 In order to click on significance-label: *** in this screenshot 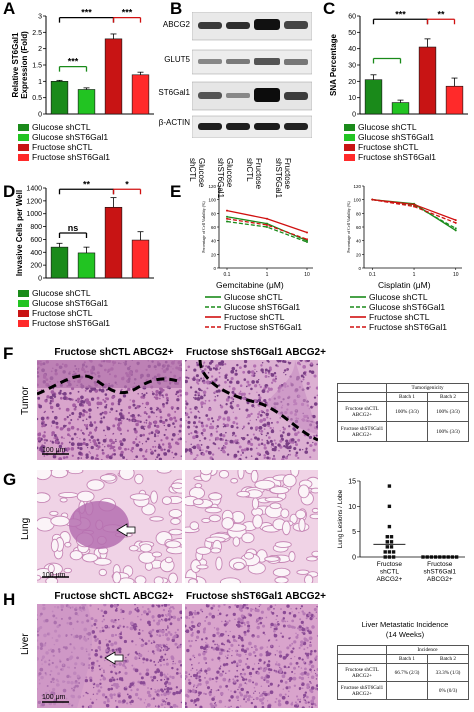, I will do `click(86, 13)`.